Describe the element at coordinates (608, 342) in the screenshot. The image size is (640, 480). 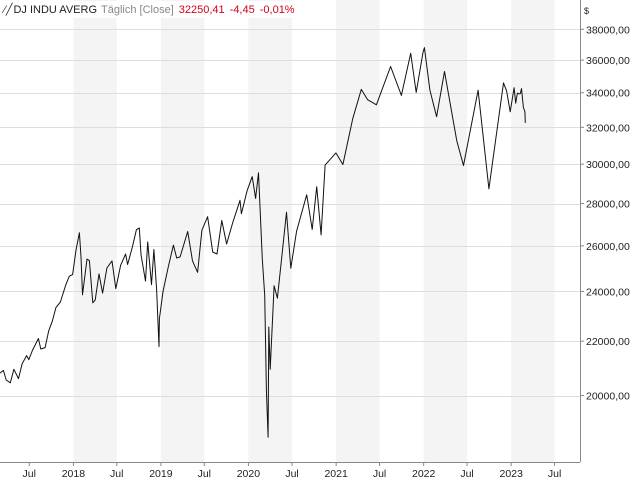
I see `y-tick-label: 22000,00` at that location.